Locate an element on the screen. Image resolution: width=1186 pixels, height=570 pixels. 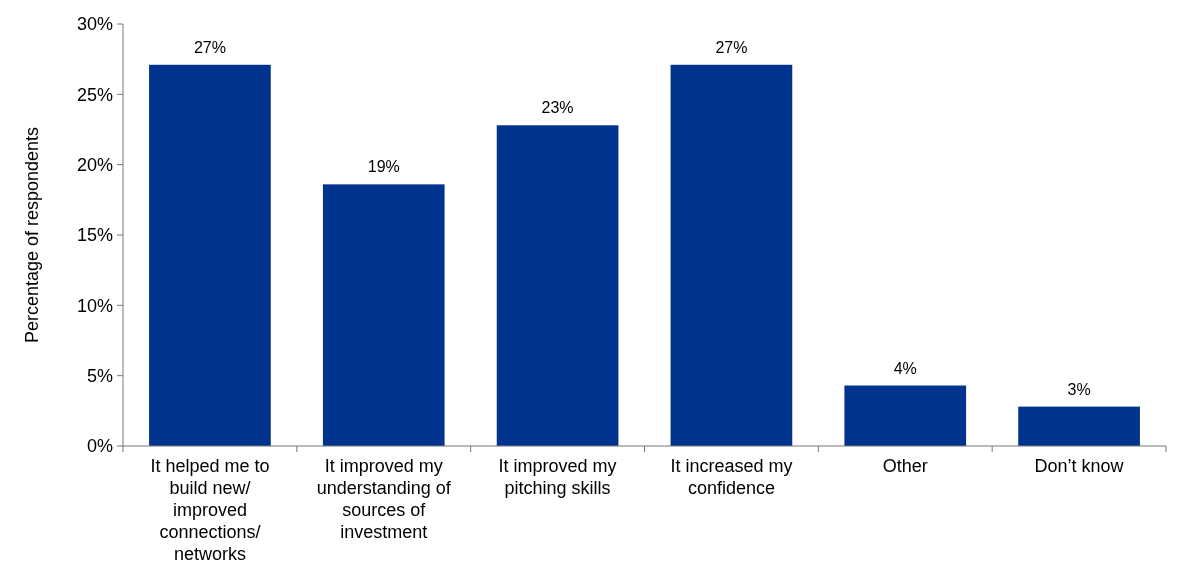
x-tick-label: It improved my understanding of sources of investment is located at coordinates (384, 499).